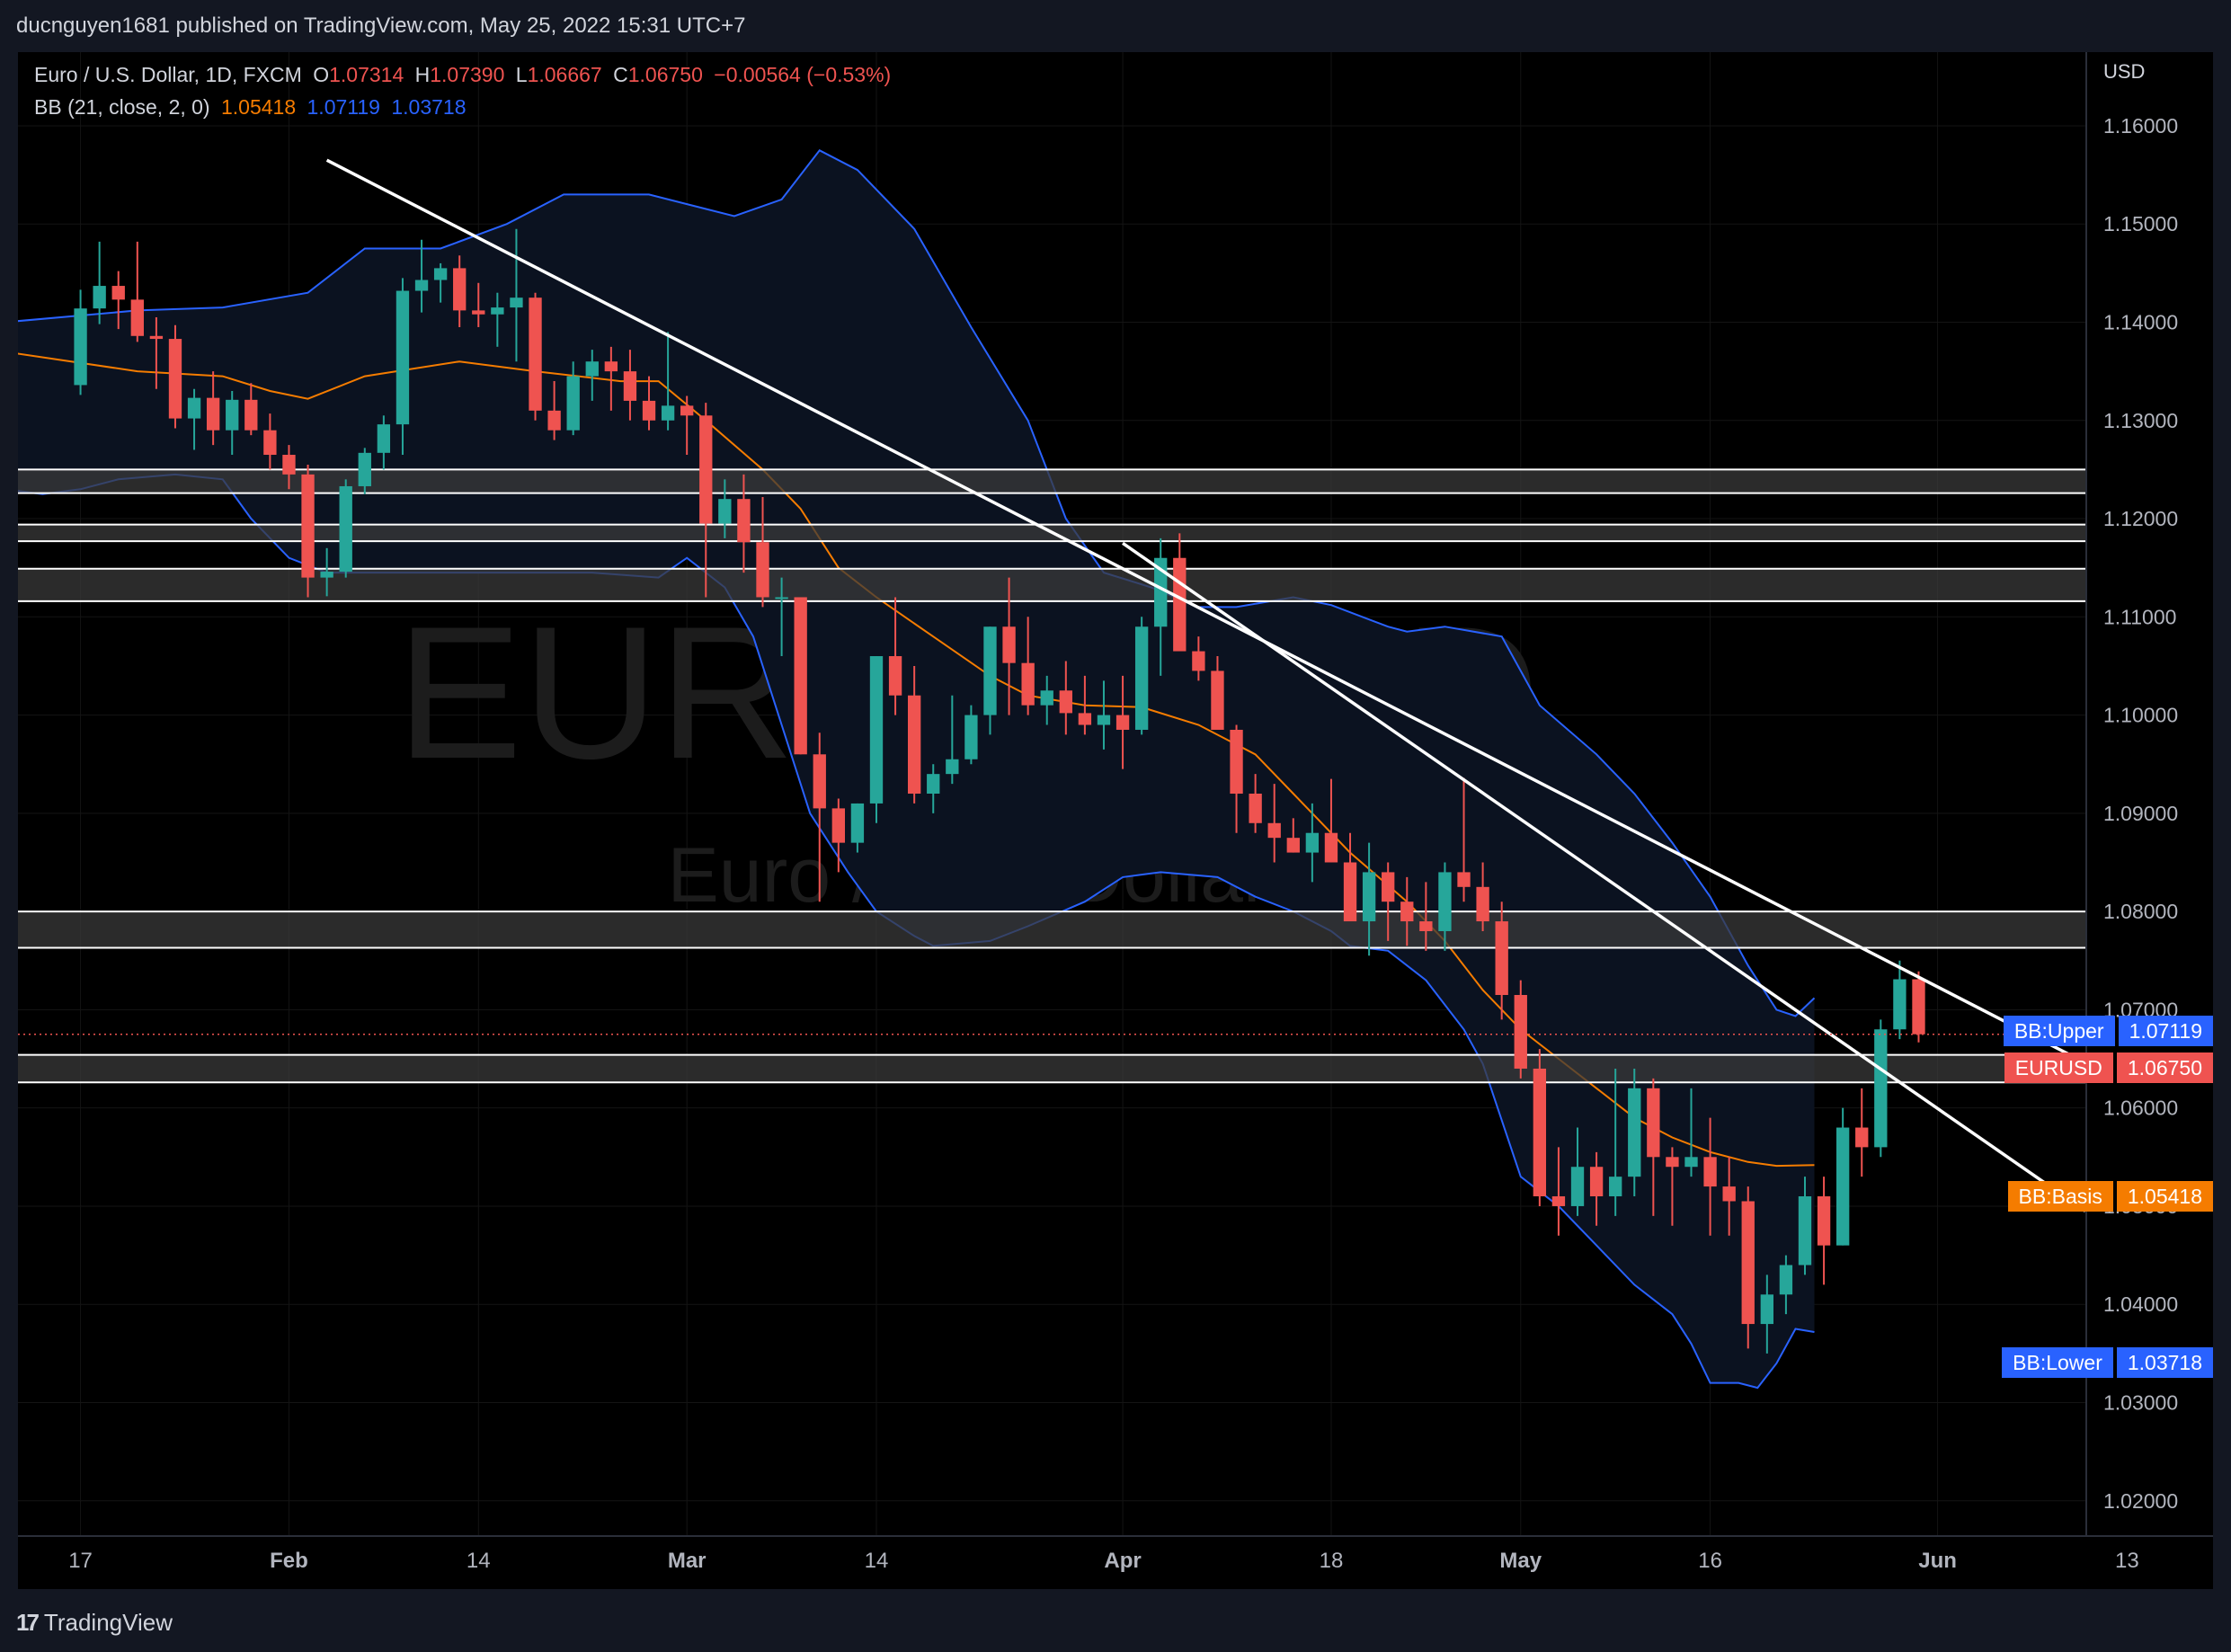 The image size is (2231, 1652). Describe the element at coordinates (122, 107) in the screenshot. I see `bb-indicator-label: BB (21, close, 2, 0)` at that location.